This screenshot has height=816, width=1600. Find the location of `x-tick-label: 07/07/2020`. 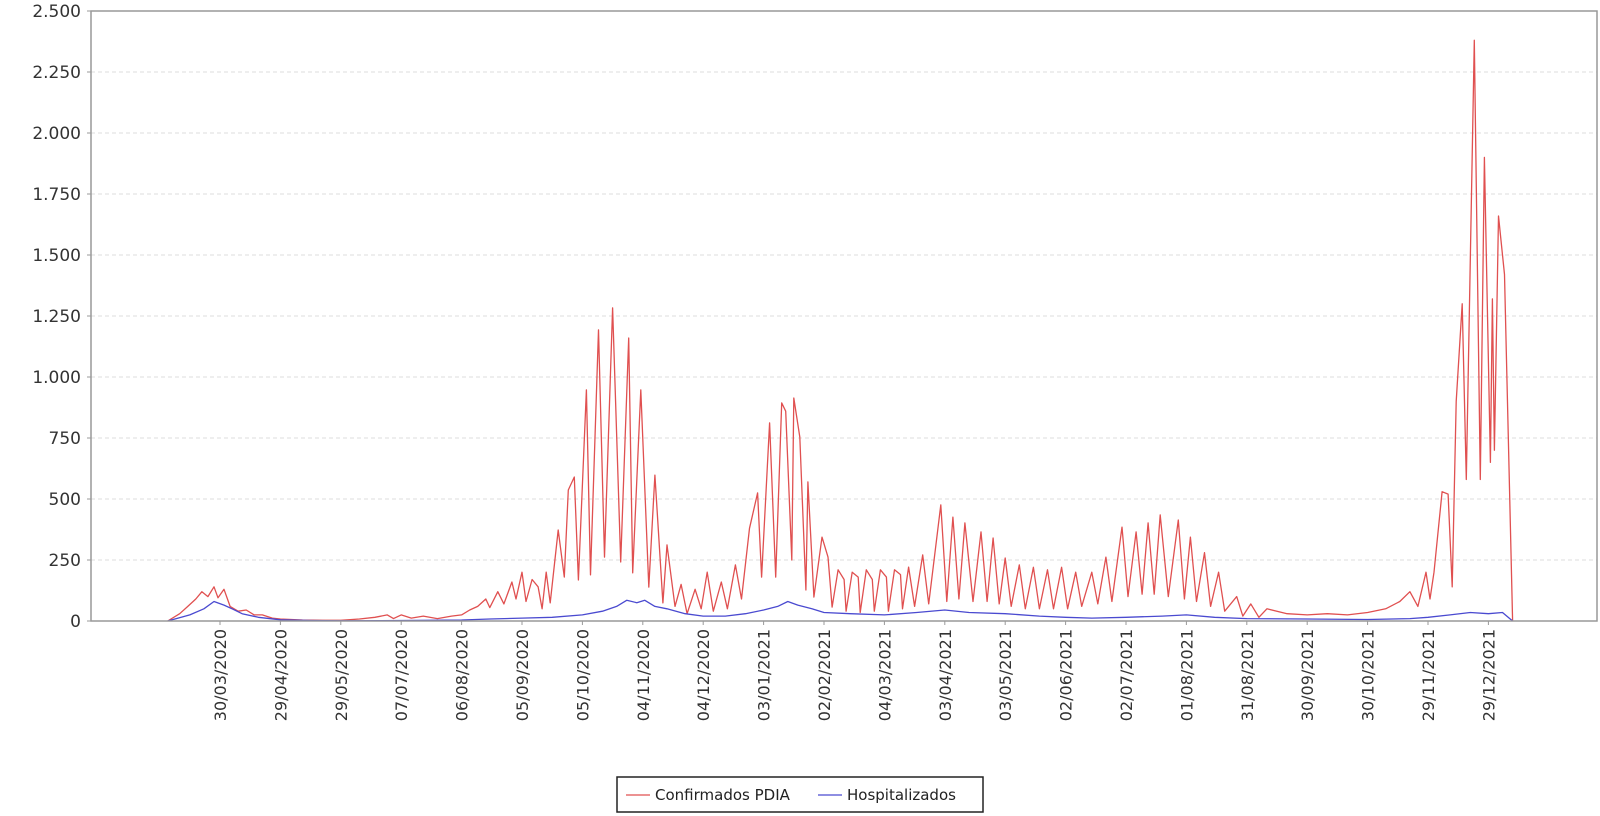

x-tick-label: 07/07/2020 is located at coordinates (401, 675).